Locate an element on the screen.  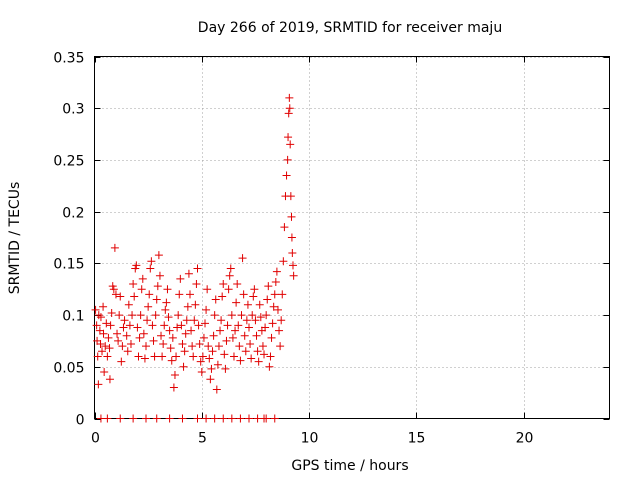
y-tick-label: 0.1 is located at coordinates (73, 317).